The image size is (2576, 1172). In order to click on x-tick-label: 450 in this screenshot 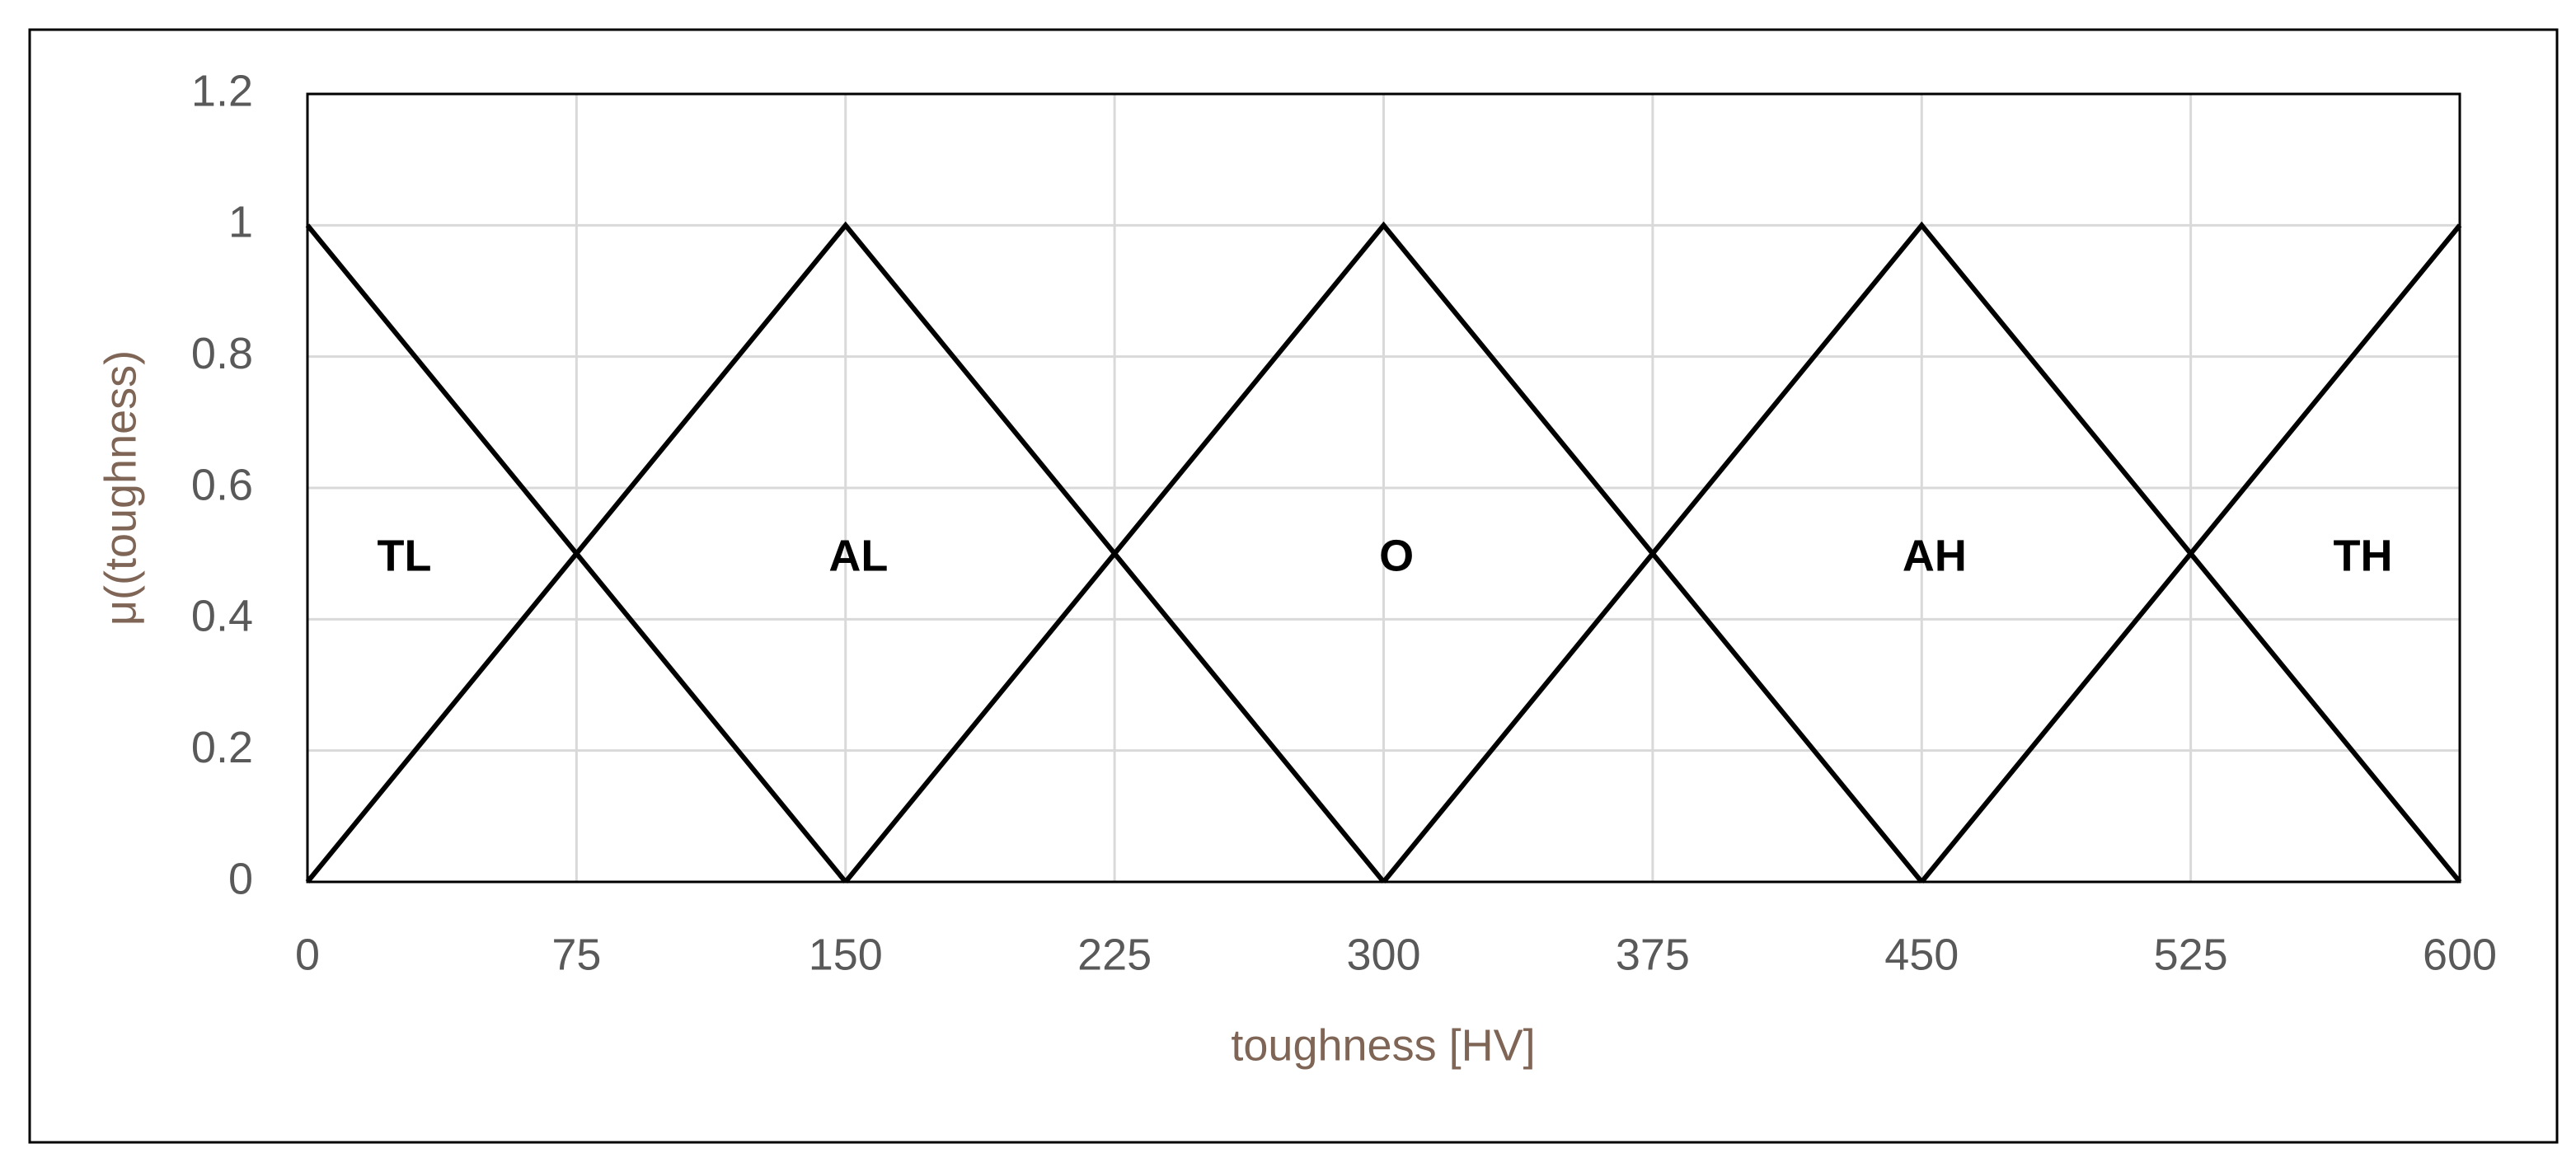, I will do `click(1921, 954)`.